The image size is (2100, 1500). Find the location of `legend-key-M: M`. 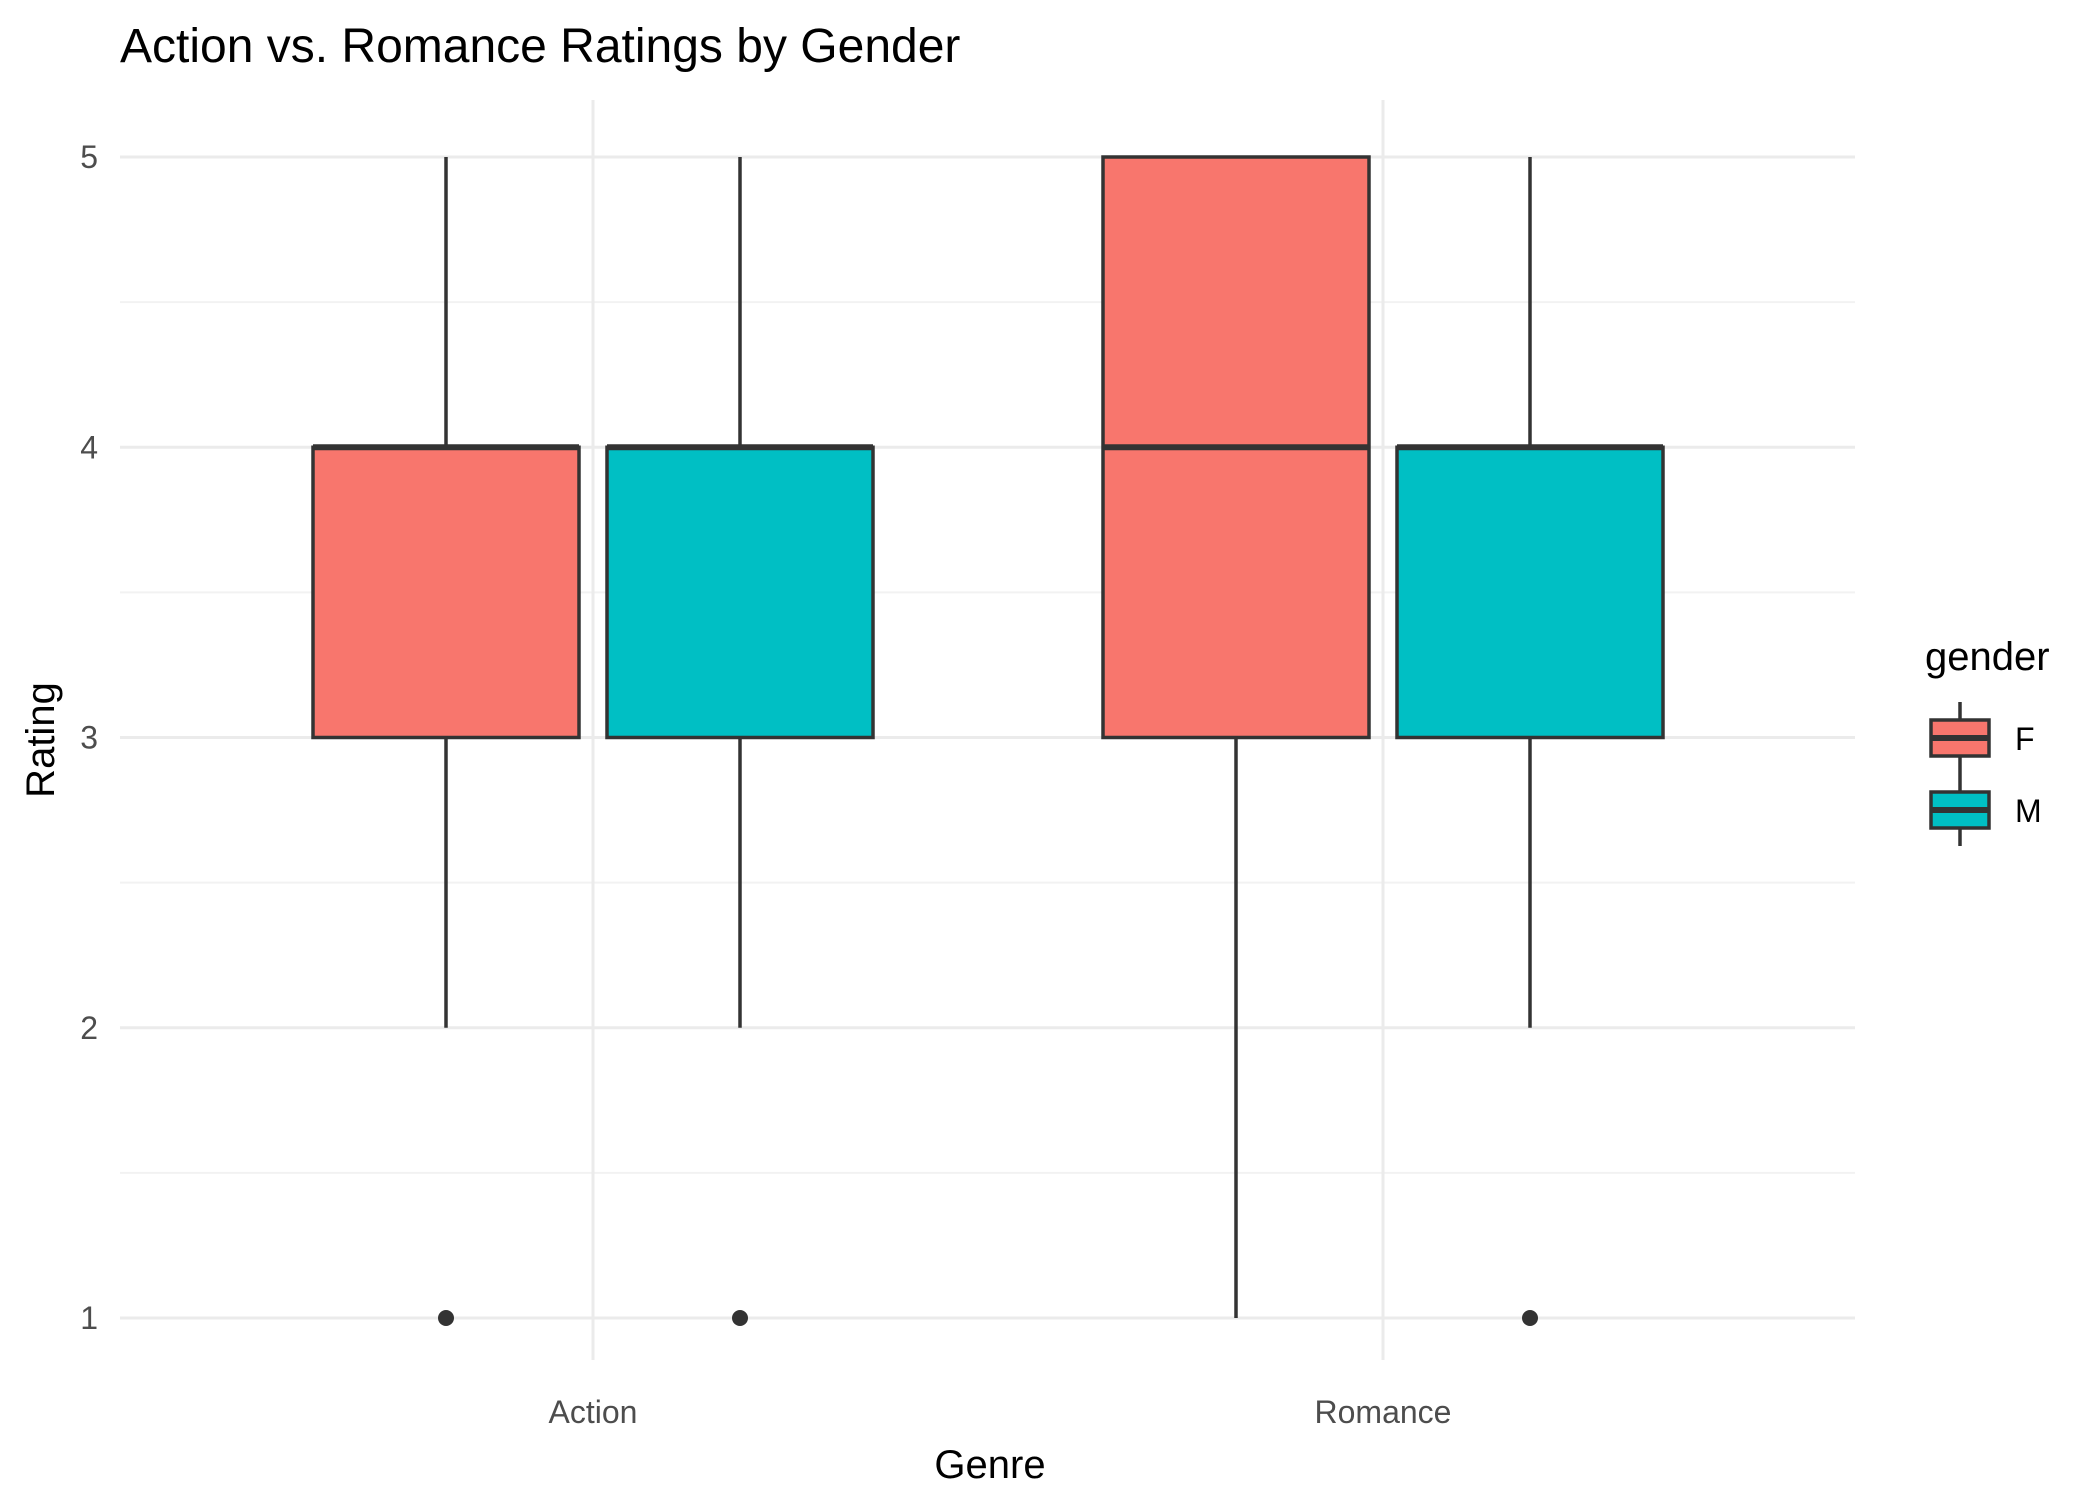

legend-key-M: M is located at coordinates (1985, 810).